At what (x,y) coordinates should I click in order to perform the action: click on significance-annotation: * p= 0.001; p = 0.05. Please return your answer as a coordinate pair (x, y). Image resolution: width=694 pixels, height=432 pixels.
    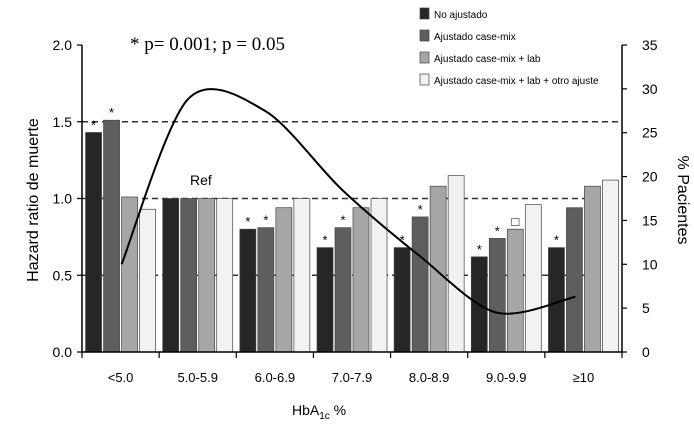
    Looking at the image, I should click on (207, 44).